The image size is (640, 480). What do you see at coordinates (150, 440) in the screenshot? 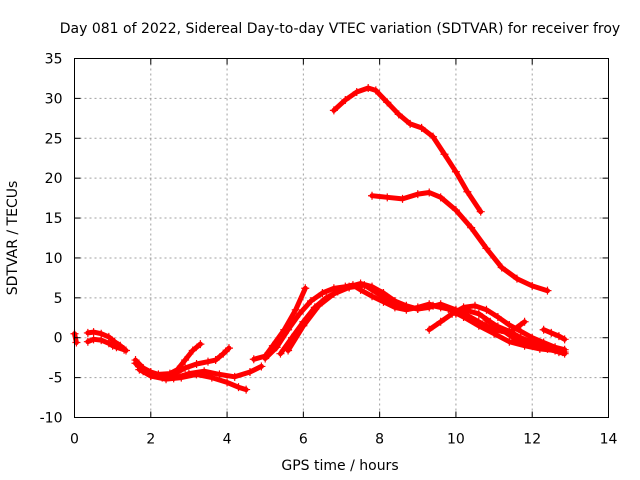
I see `x-tick-label: 2` at bounding box center [150, 440].